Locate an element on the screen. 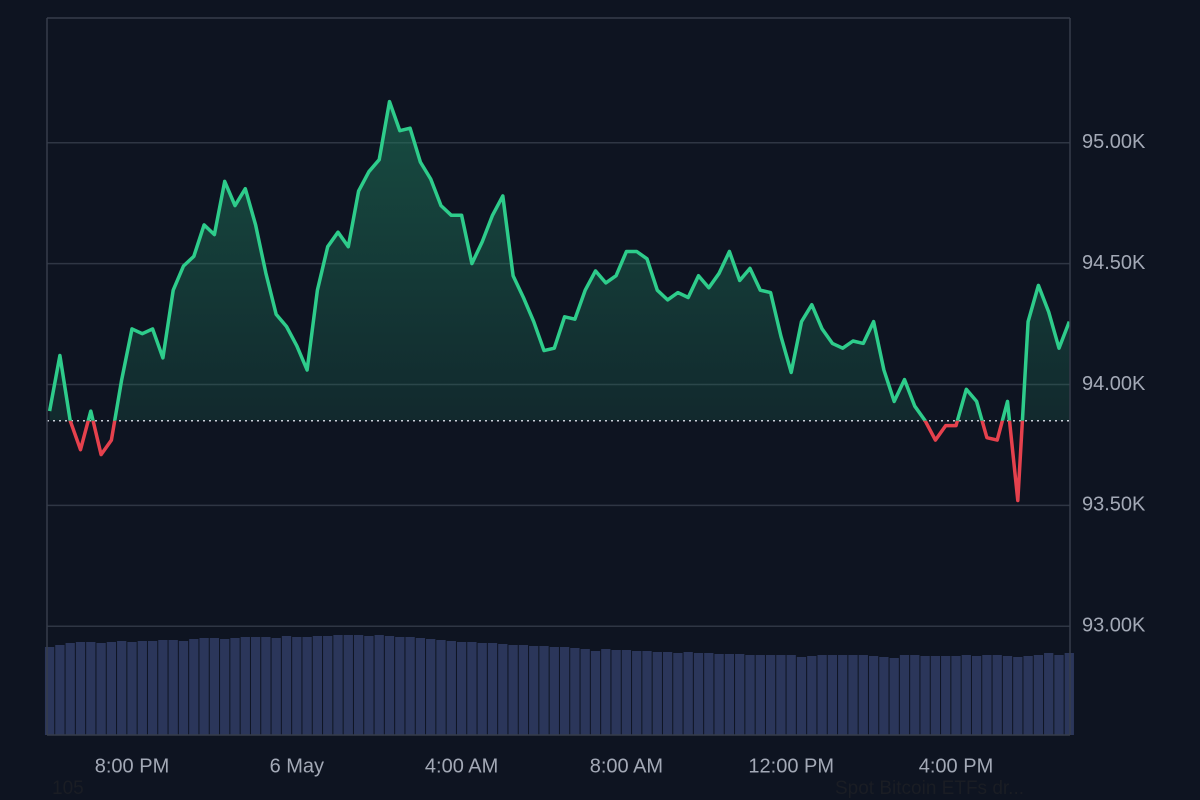 Image resolution: width=1200 pixels, height=800 pixels. x-tick-label: 4:00 PM is located at coordinates (956, 766).